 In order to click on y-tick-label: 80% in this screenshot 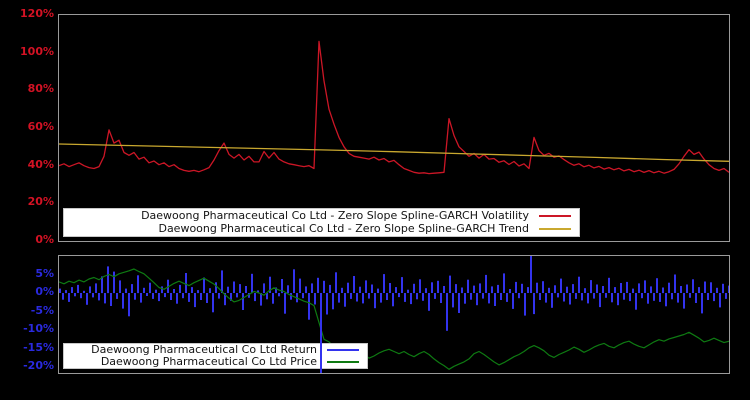, I will do `click(40, 89)`.